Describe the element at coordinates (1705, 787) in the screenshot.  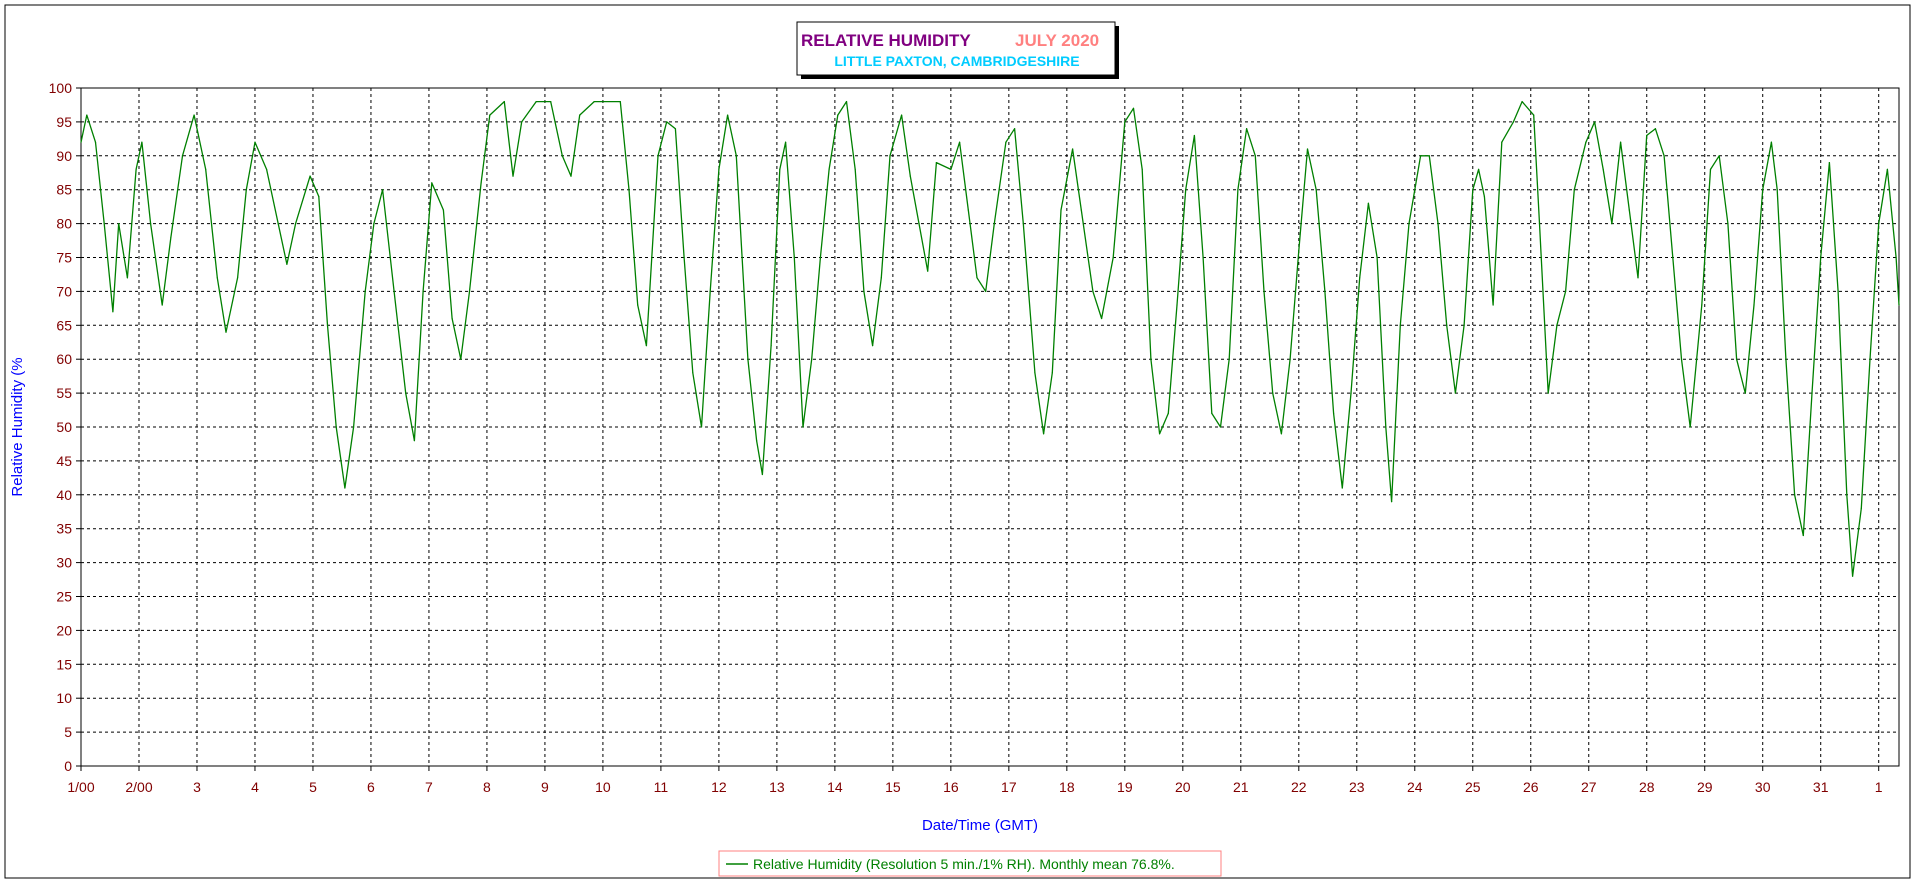
I see `x-tick-label: 29` at that location.